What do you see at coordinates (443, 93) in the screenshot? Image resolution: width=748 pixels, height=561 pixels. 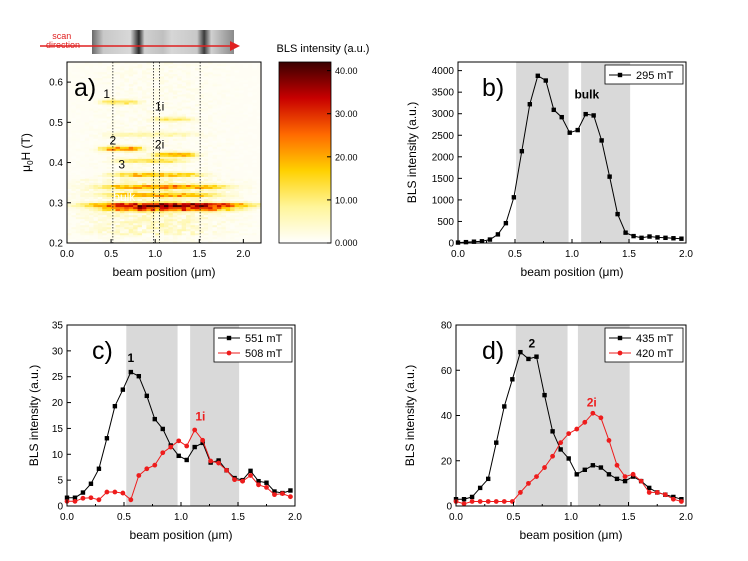 I see `y-tick-label: 3500` at bounding box center [443, 93].